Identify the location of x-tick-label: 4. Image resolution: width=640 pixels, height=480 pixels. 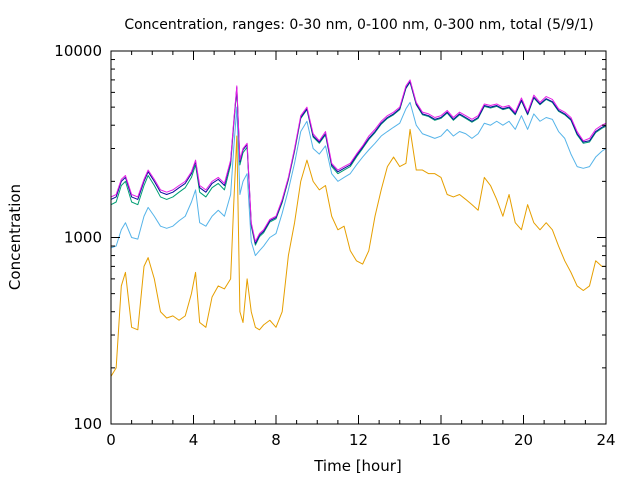
(194, 440).